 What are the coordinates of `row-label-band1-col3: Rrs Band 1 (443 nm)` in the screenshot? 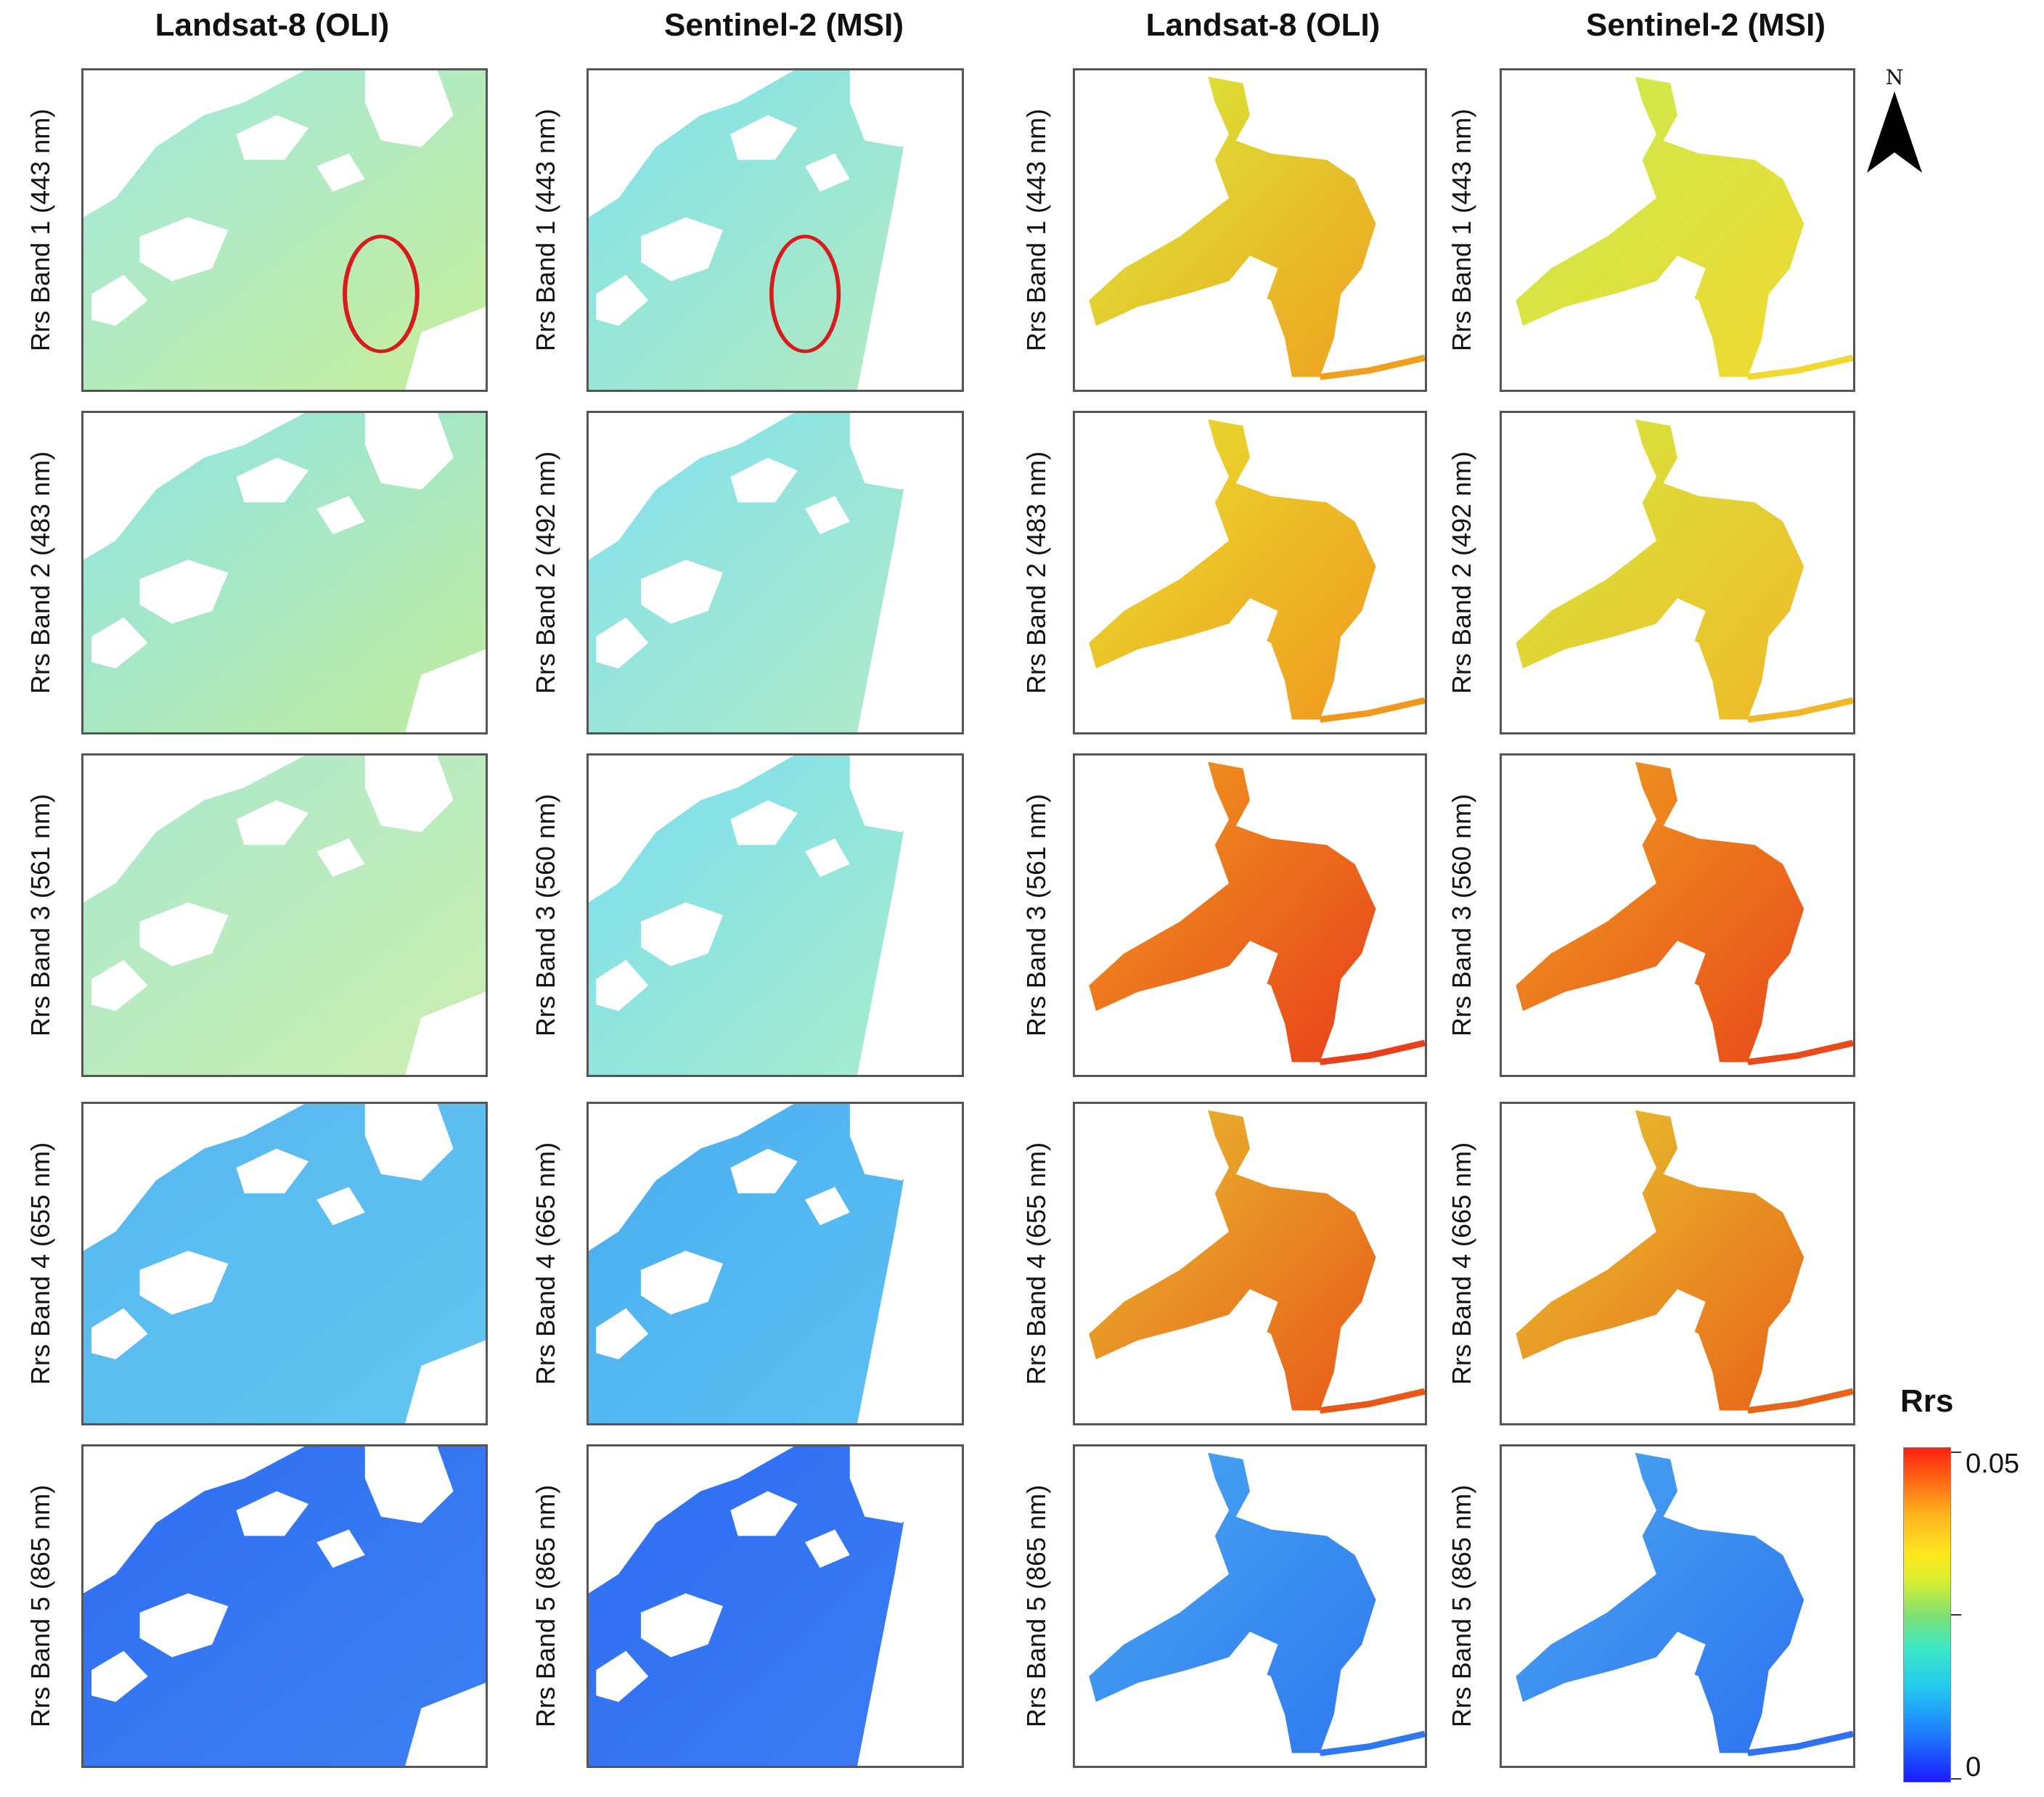 It's located at (1036, 230).